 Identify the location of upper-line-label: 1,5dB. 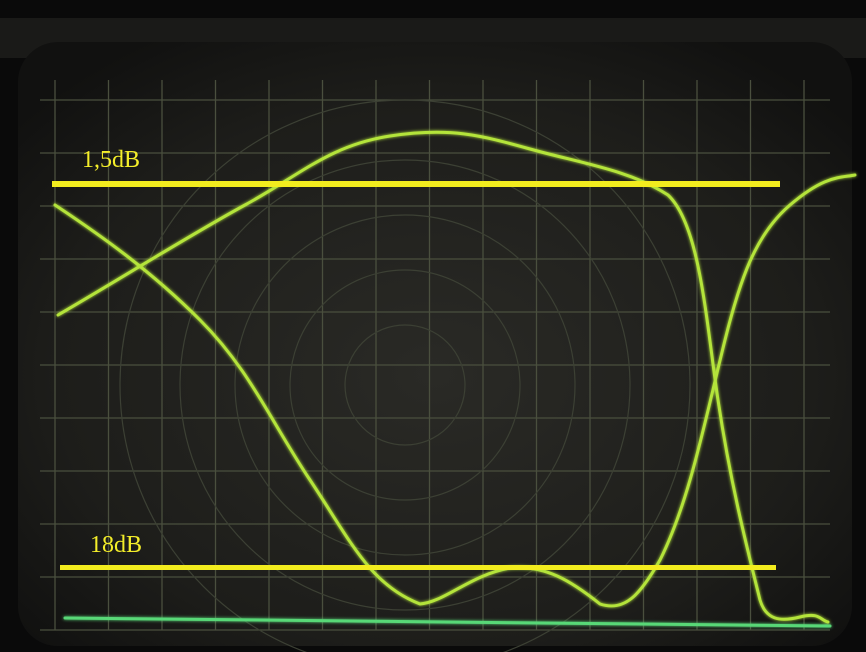
(111, 160).